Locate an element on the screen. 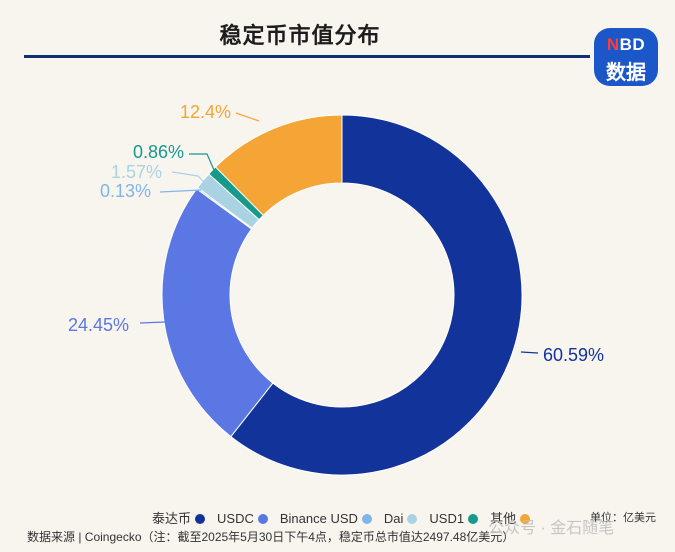  slice-usdc is located at coordinates (217, 313).